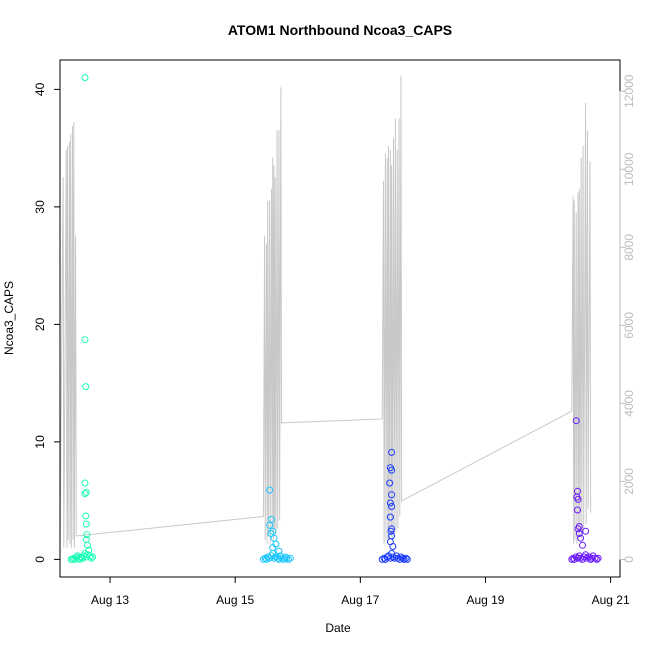 The width and height of the screenshot is (650, 650). I want to click on x-tick-label: Aug 13, so click(110, 600).